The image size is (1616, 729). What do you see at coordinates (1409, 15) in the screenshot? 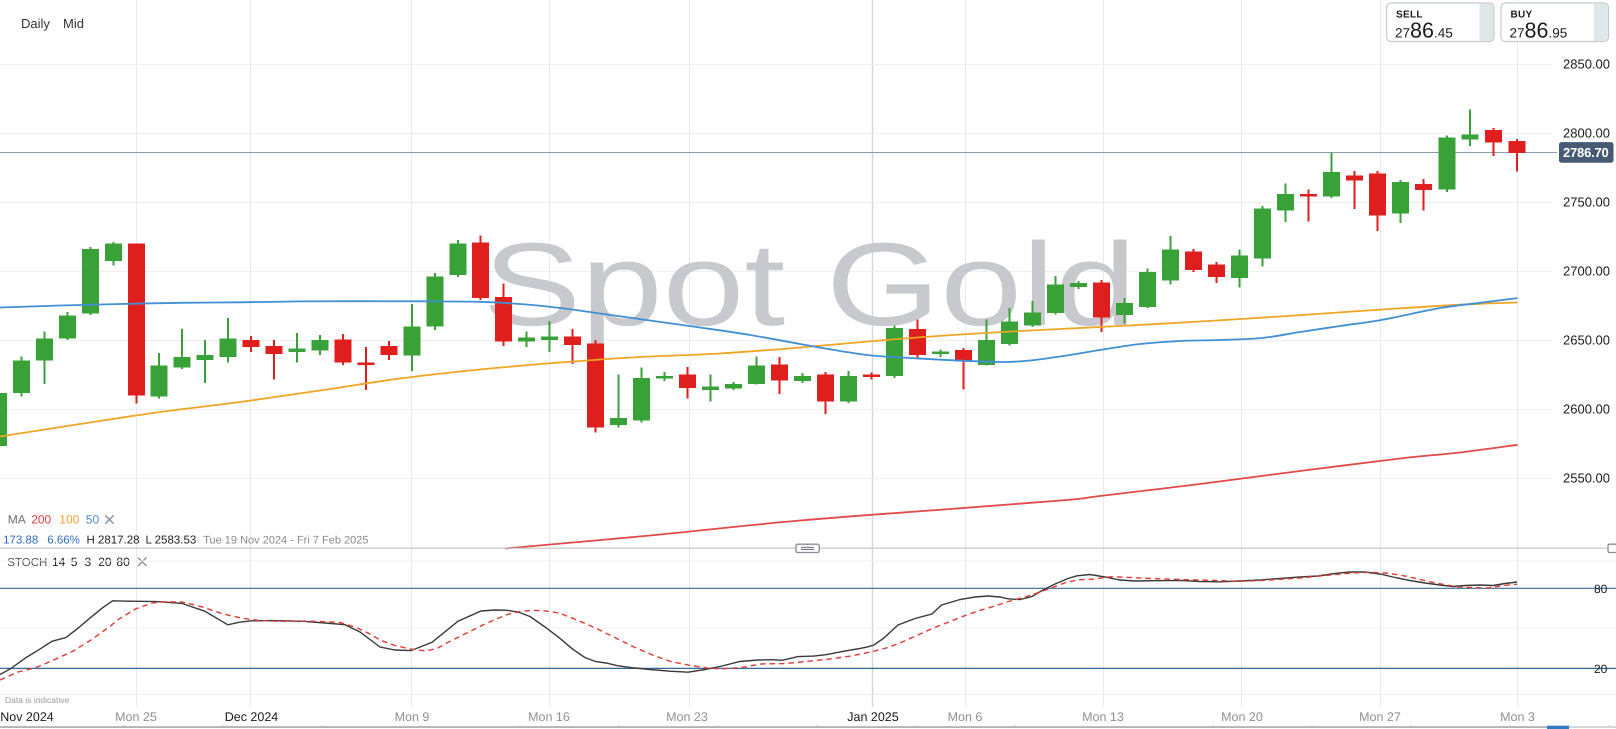
I see `svg-text: SELL` at bounding box center [1409, 15].